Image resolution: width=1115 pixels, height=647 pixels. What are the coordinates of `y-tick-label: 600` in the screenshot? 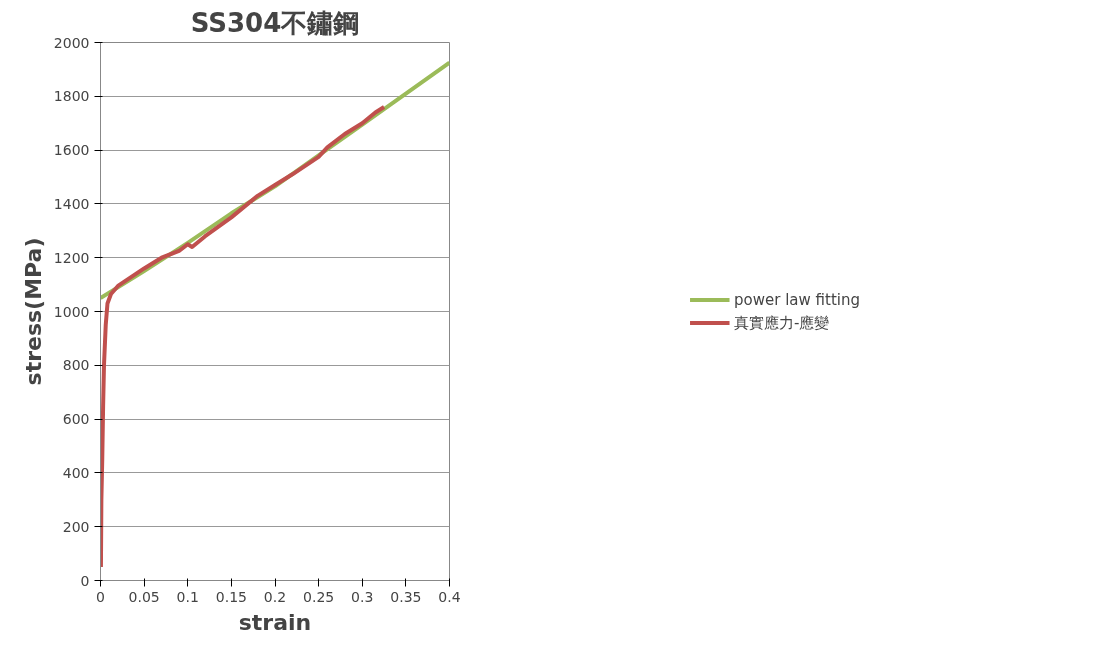 It's located at (76, 419).